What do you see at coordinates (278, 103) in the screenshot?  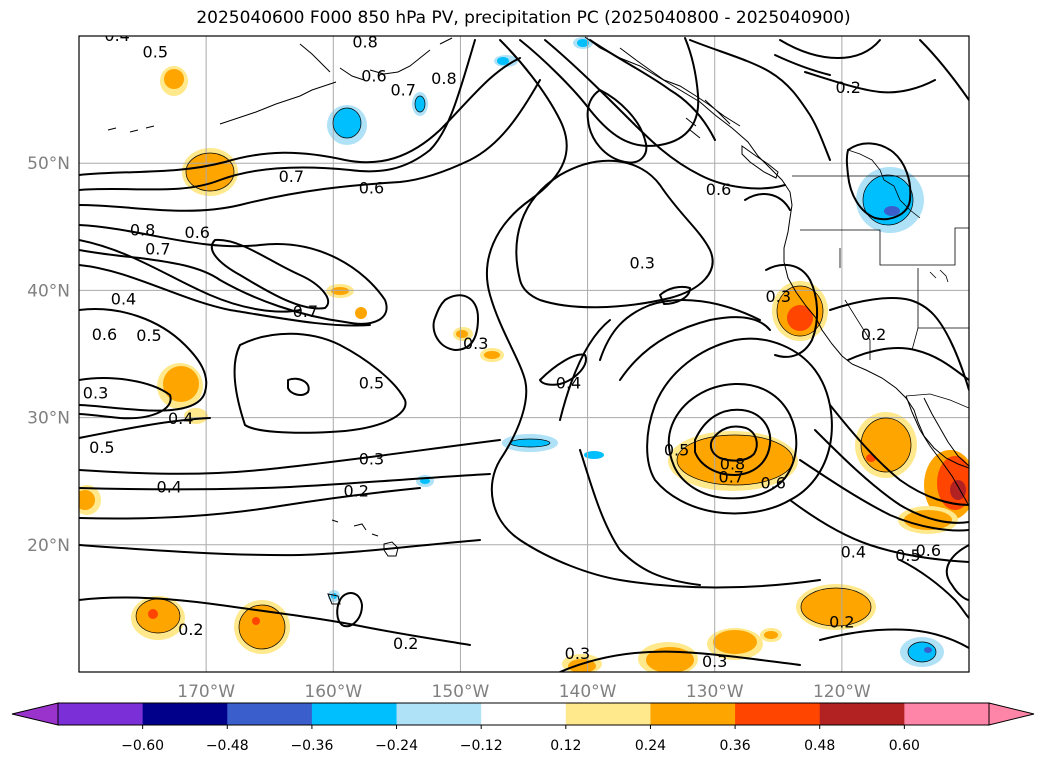 I see `coastline-aleutians` at bounding box center [278, 103].